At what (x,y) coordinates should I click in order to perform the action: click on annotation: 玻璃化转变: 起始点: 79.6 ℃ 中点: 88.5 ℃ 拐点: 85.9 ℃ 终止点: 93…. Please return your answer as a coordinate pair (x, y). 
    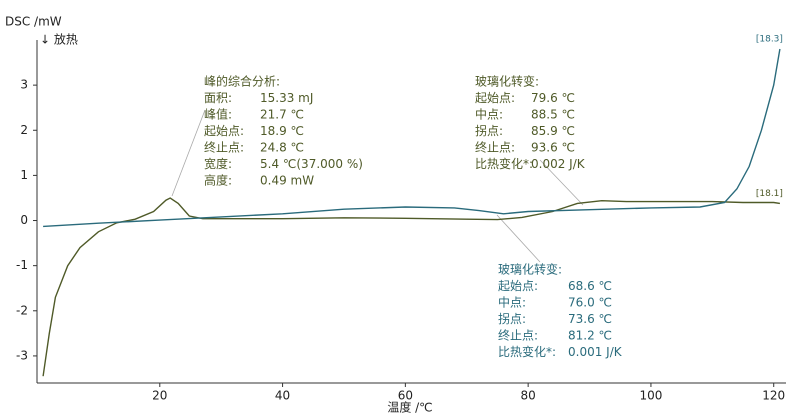
    Looking at the image, I should click on (530, 123).